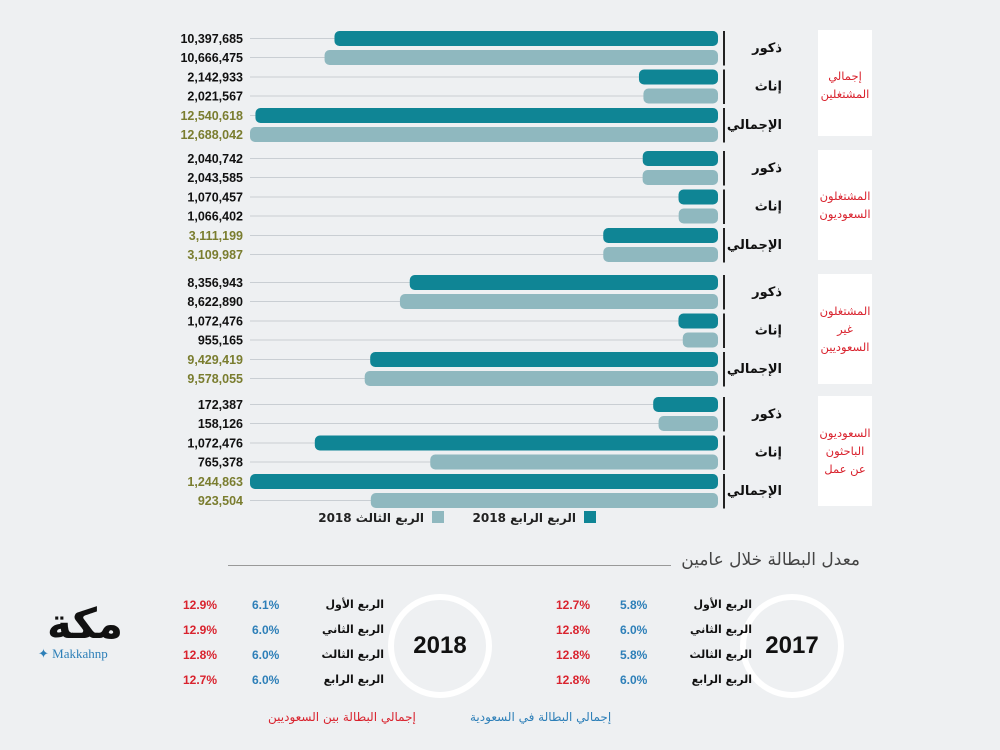 Image resolution: width=1000 pixels, height=750 pixels. I want to click on twitter-handle: ✦ Makkahnp, so click(73, 654).